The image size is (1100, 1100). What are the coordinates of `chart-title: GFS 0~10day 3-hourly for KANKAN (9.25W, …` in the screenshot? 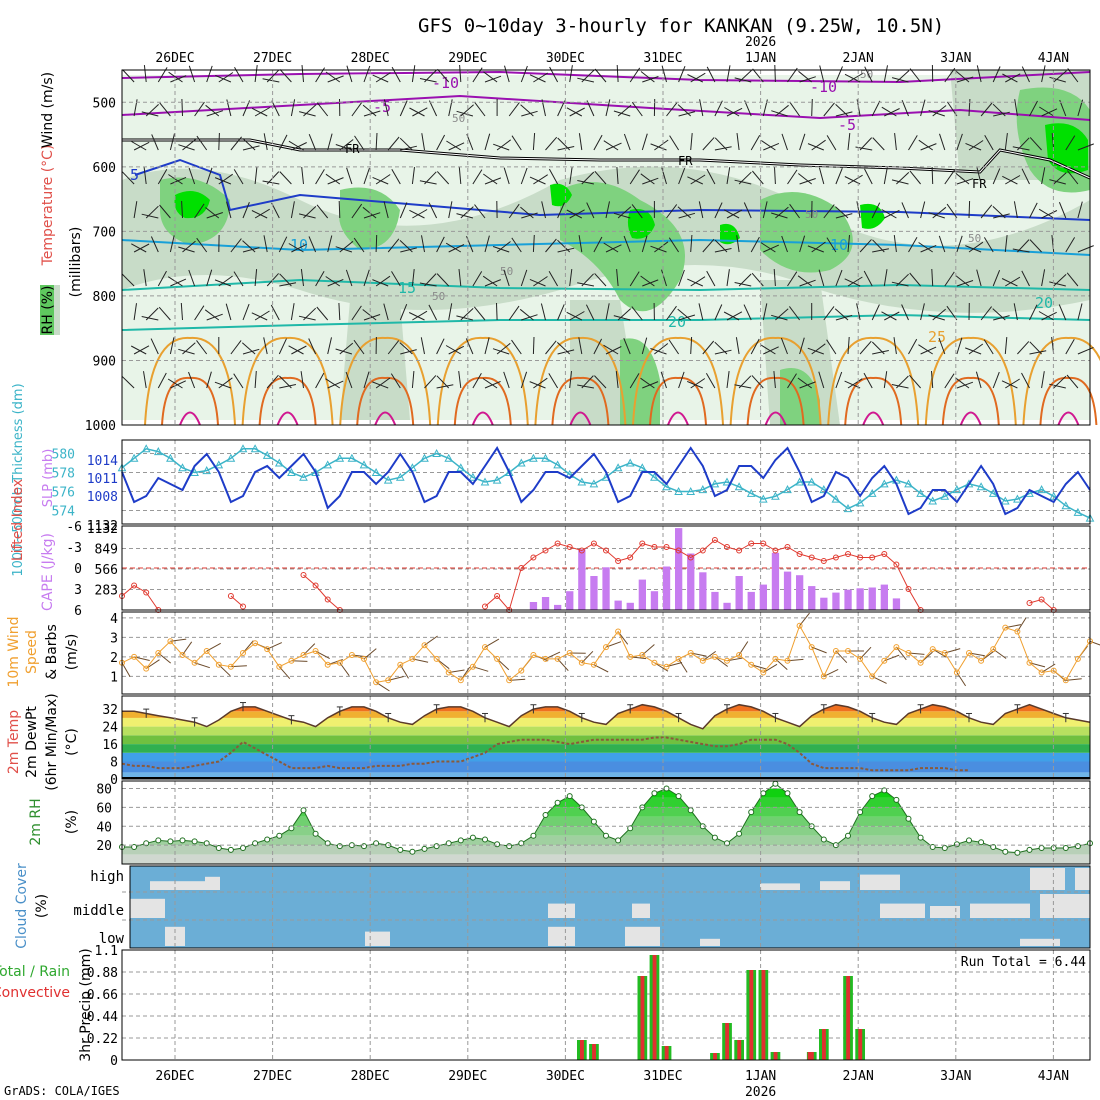 It's located at (681, 26).